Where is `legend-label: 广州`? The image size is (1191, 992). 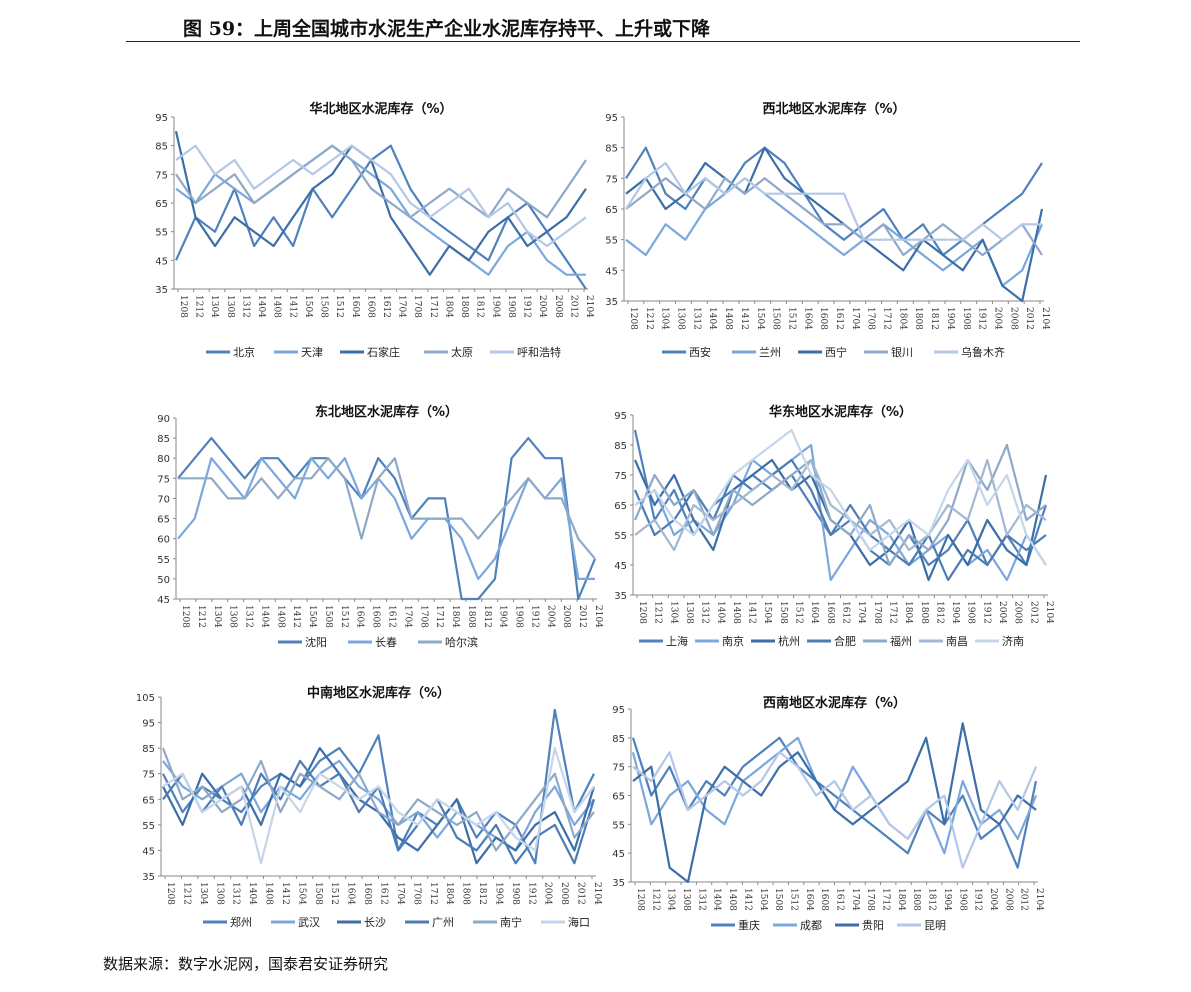 legend-label: 广州 is located at coordinates (443, 922).